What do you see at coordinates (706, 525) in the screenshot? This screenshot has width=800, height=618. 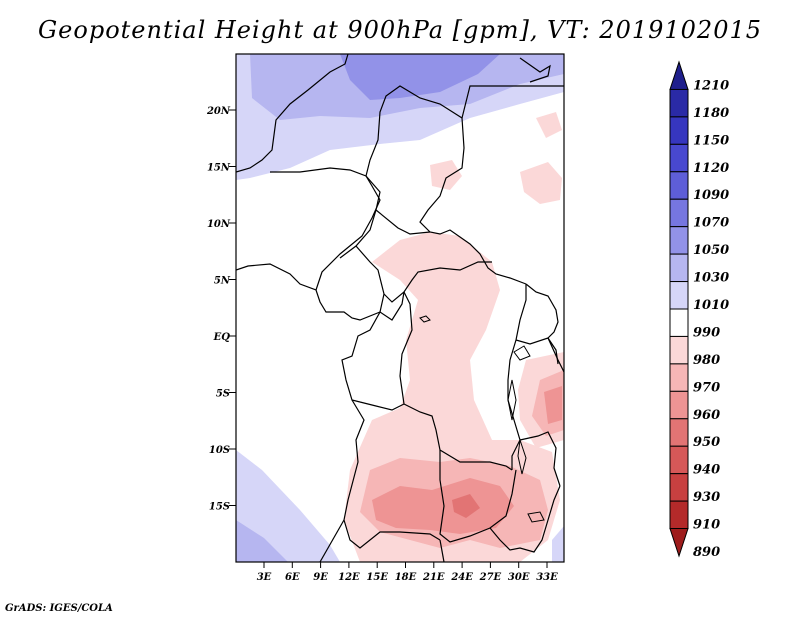 I see `colorbar-label: 910` at bounding box center [706, 525].